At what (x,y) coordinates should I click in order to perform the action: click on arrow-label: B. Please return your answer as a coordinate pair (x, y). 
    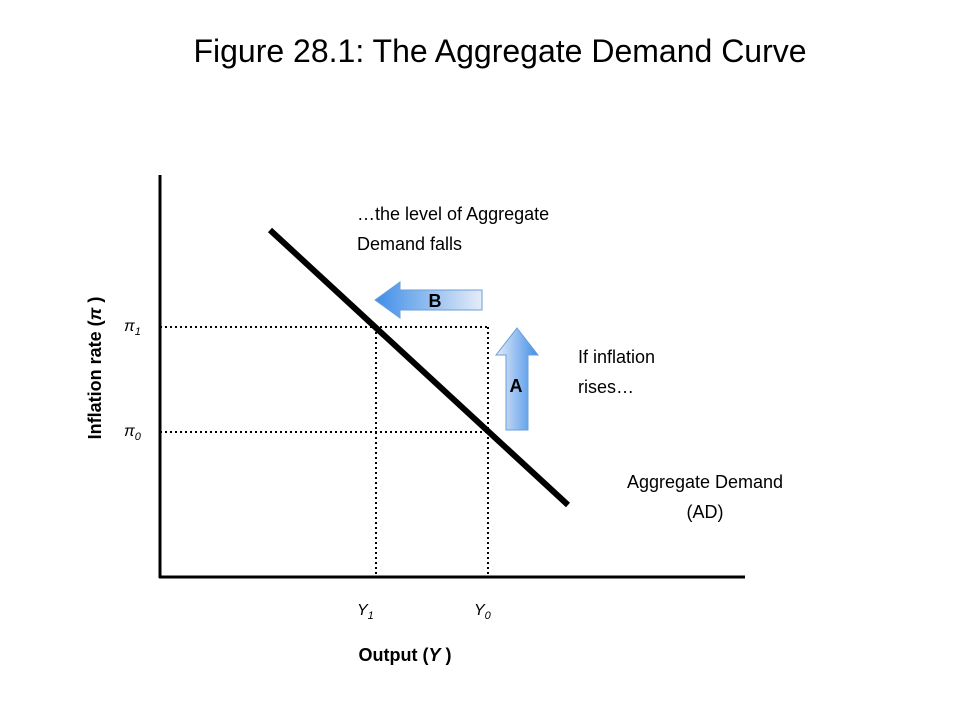
    Looking at the image, I should click on (435, 301).